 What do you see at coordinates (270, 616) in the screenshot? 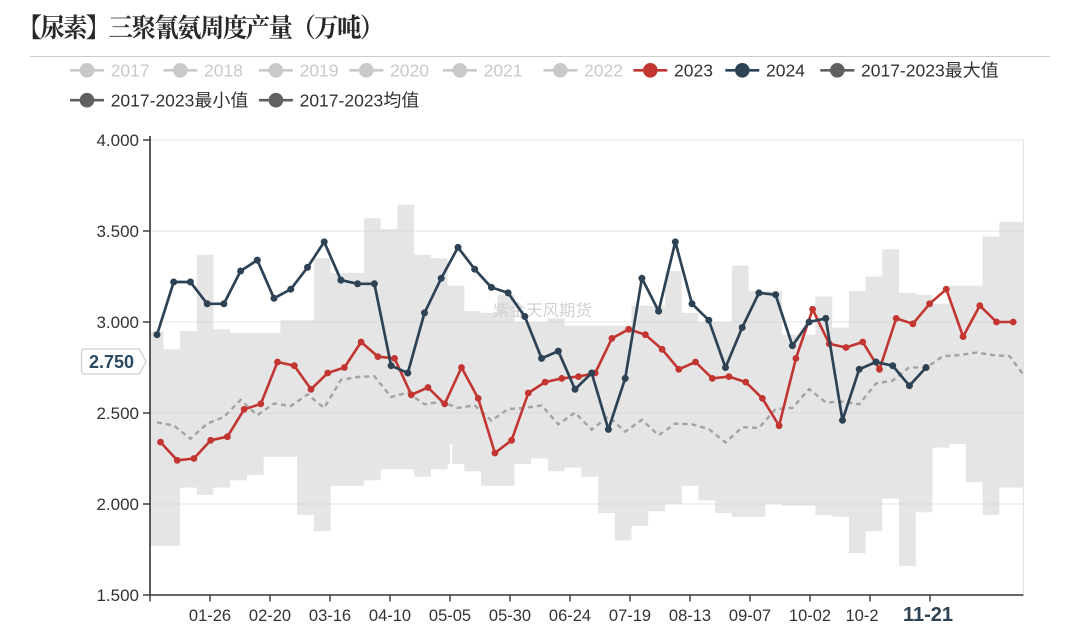
I see `svg-text: 02-20` at bounding box center [270, 616].